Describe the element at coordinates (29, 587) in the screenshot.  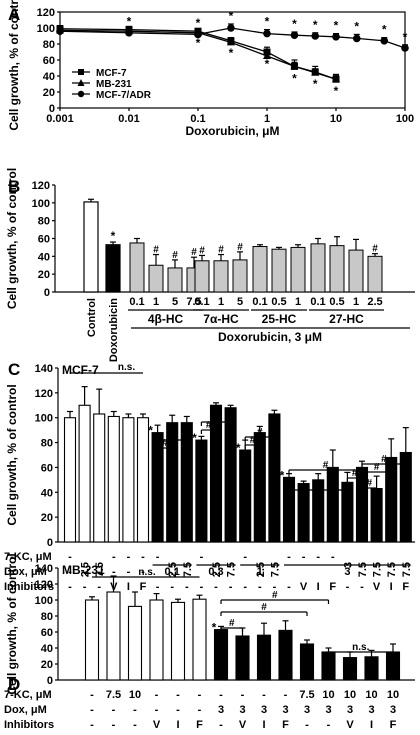
I see `panel-c-row-label: Inhibitors` at that location.